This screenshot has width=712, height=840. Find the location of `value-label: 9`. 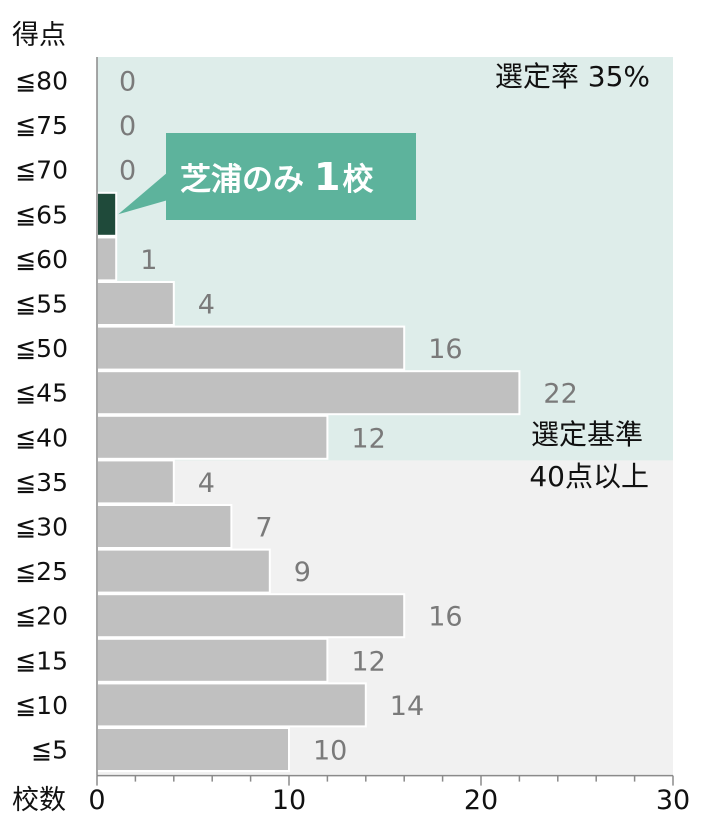

value-label: 9 is located at coordinates (302, 572).